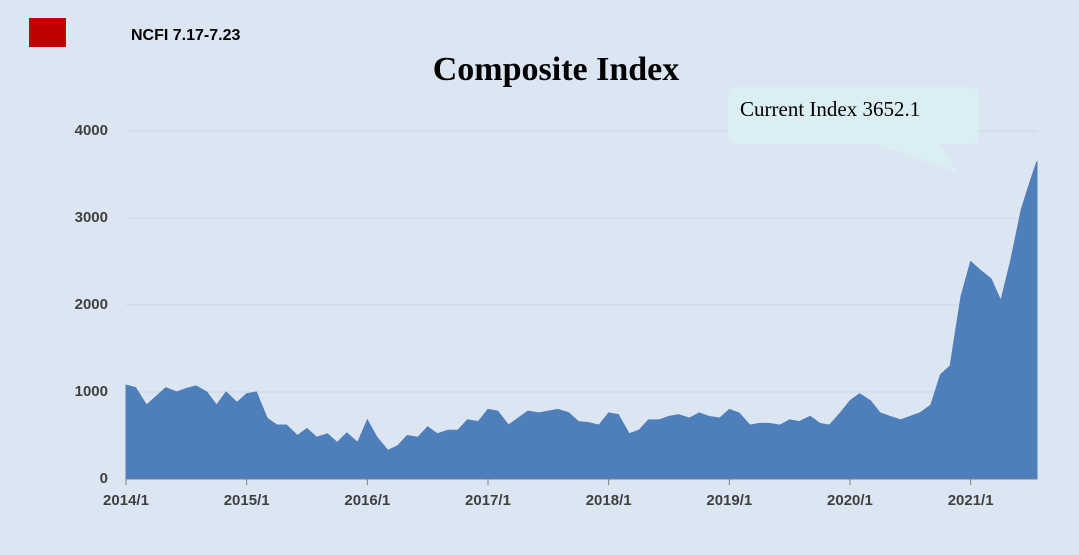 The width and height of the screenshot is (1079, 555). I want to click on logo-square, so click(47, 32).